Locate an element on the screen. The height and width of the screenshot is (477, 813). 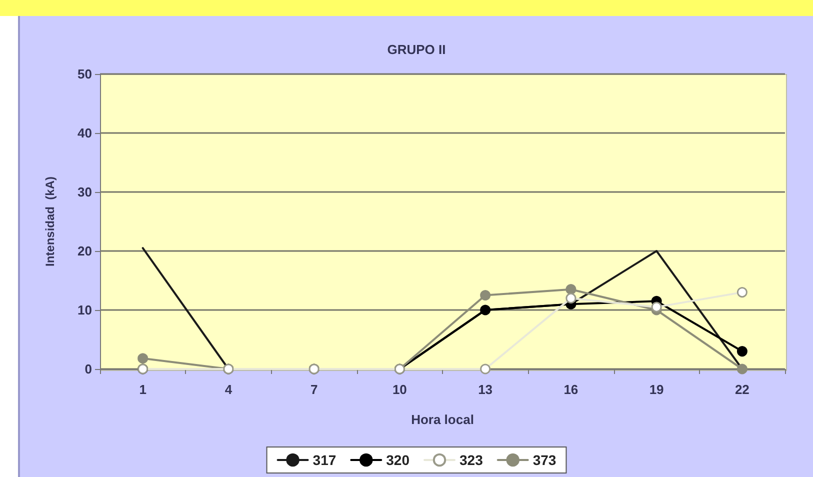
legend-label: 373 is located at coordinates (544, 460).